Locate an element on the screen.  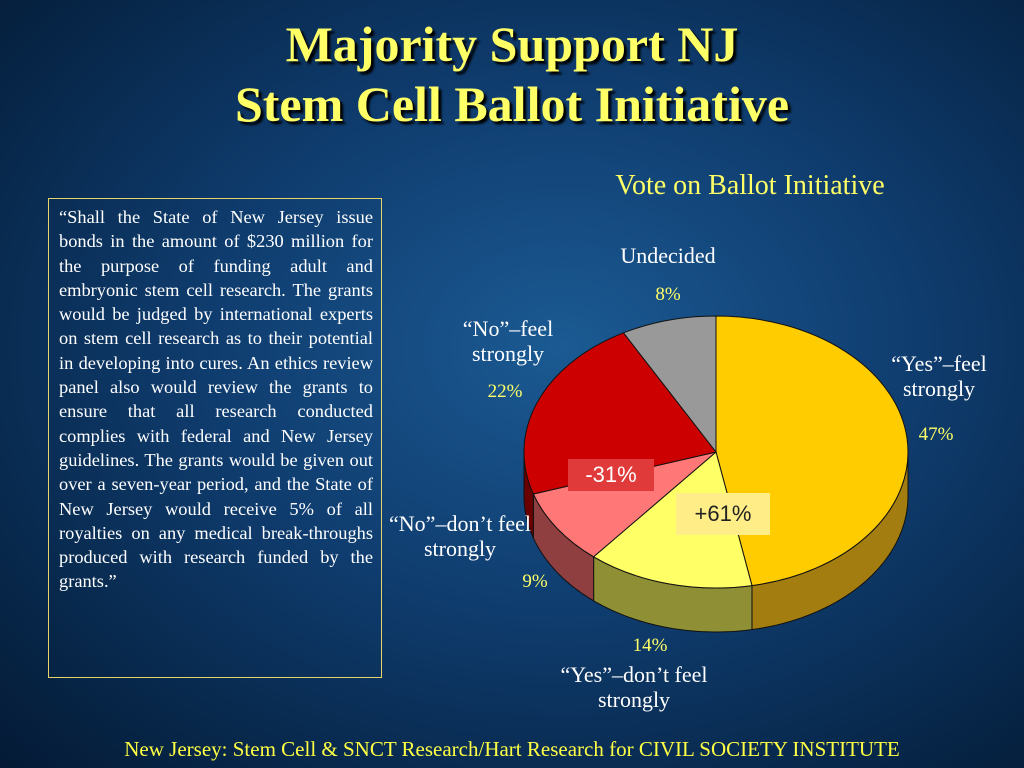
slice-label-undecided: Undecided is located at coordinates (668, 255).